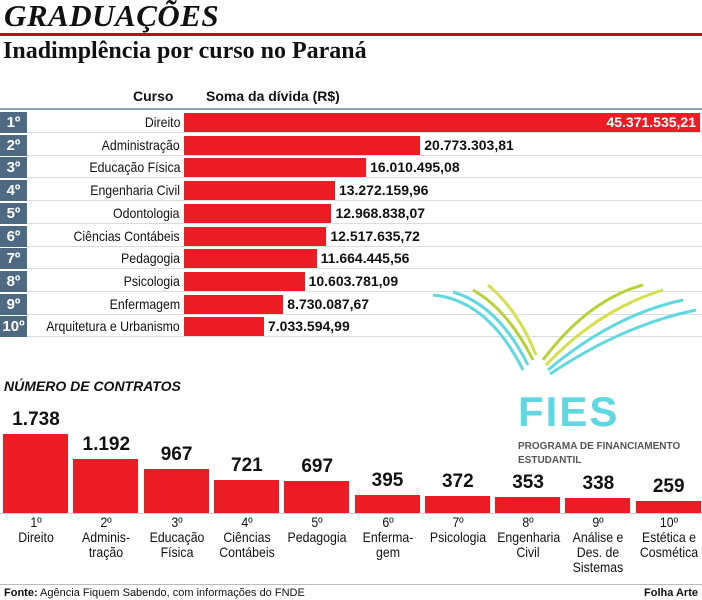  Describe the element at coordinates (106, 522) in the screenshot. I see `rank-label: 2º` at that location.